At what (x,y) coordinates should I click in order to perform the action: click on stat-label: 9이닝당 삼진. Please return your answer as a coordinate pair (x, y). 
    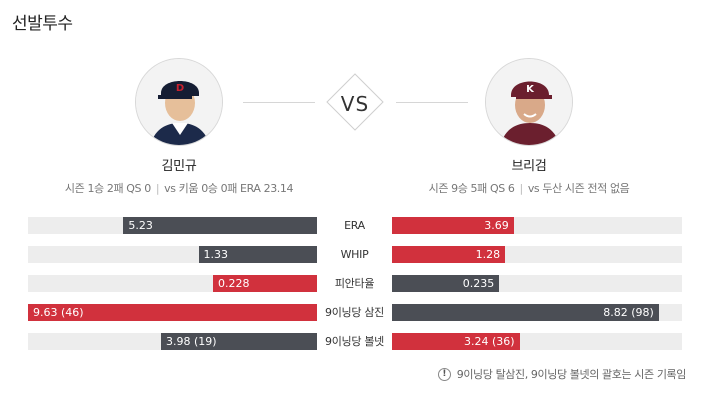
    Looking at the image, I should click on (354, 312).